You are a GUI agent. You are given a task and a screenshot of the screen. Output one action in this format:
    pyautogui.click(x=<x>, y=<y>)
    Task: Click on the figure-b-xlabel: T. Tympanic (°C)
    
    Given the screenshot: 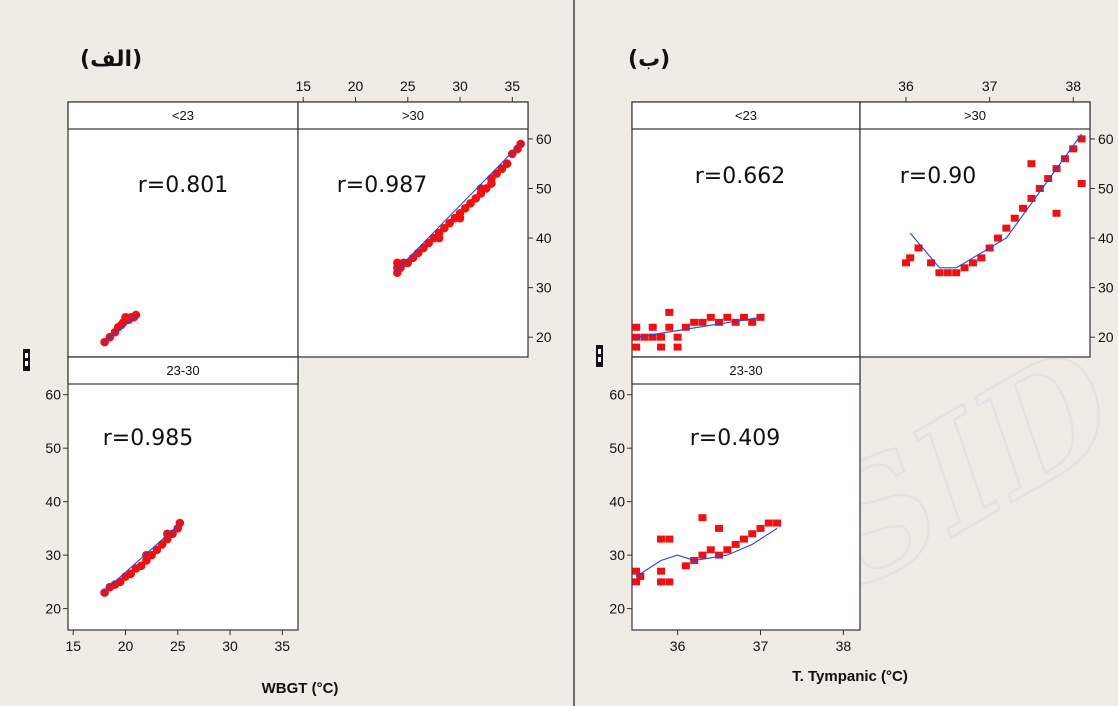 What is the action you would take?
    pyautogui.click(x=850, y=676)
    